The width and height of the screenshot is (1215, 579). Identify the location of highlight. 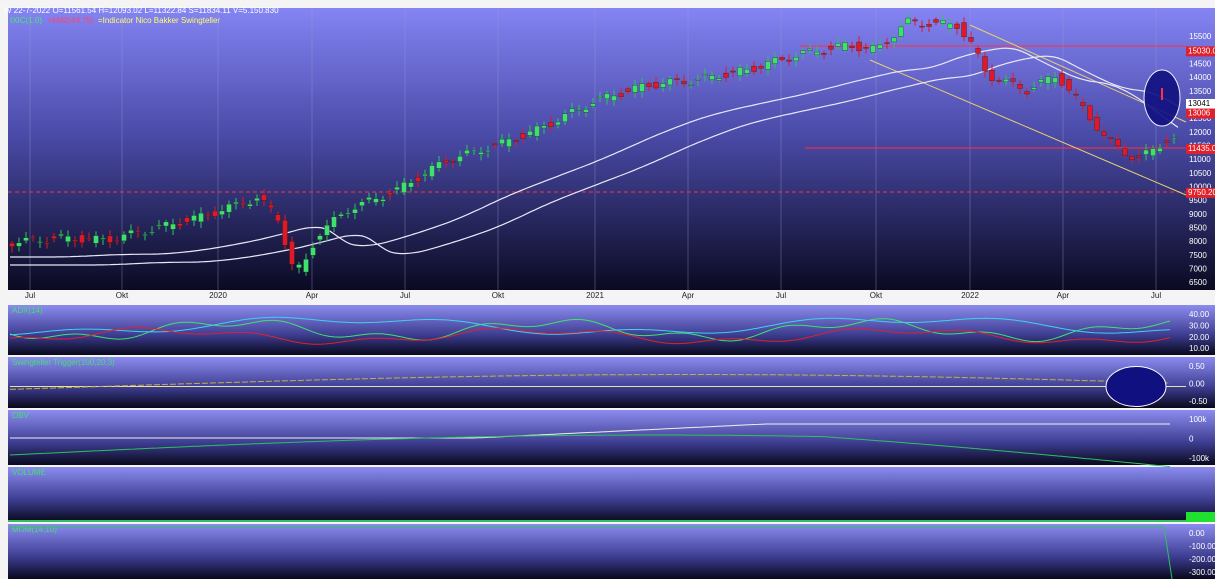
(1136, 386).